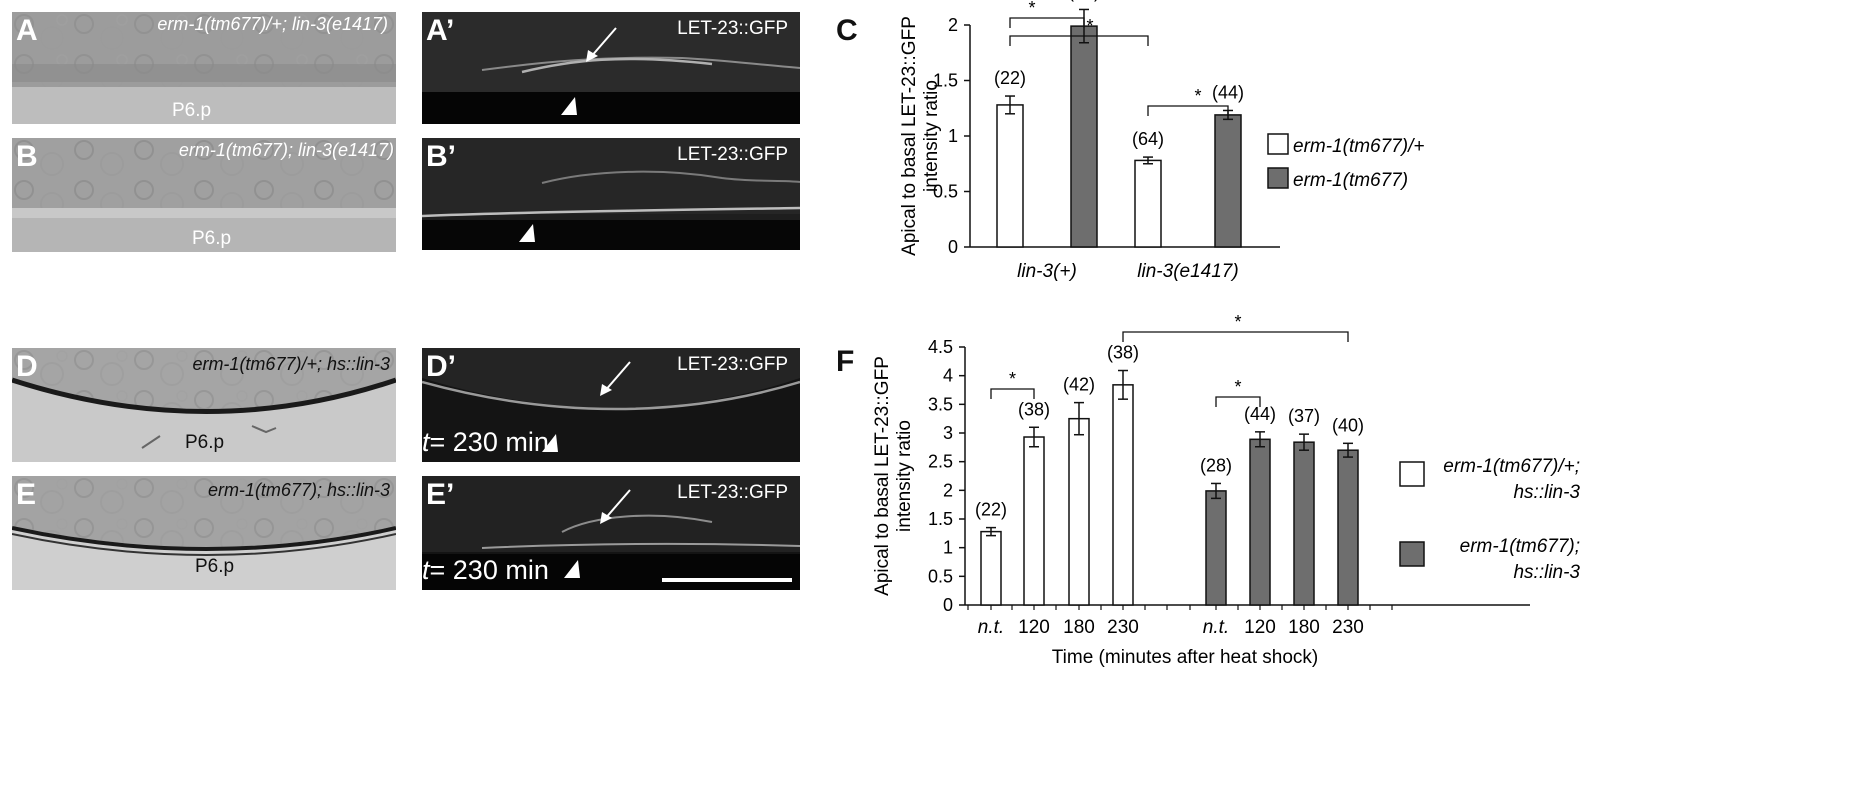 The width and height of the screenshot is (1860, 800). Describe the element at coordinates (1260, 627) in the screenshot. I see `x-tick-label: 120` at that location.